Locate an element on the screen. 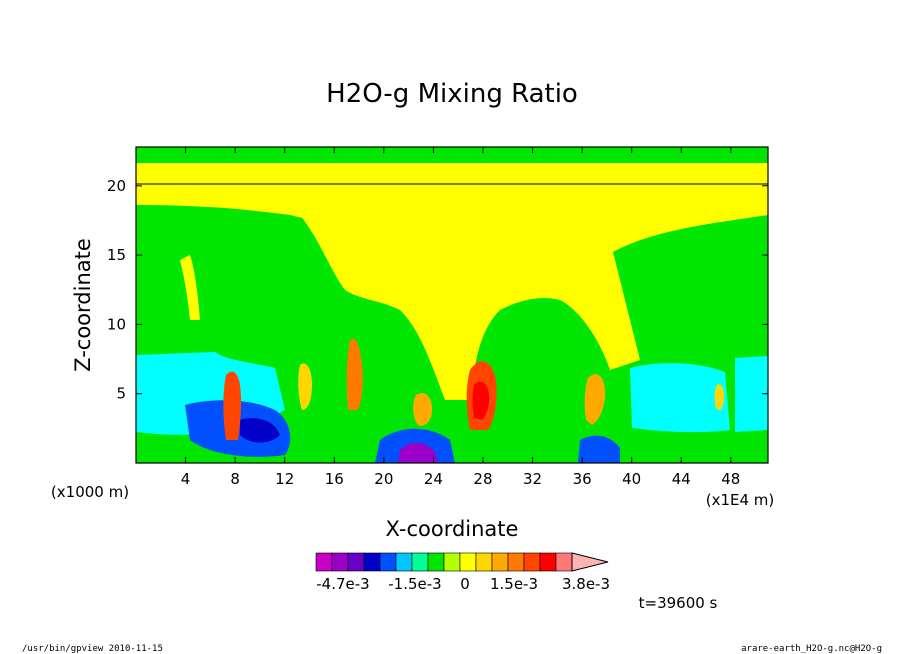  field-region-blue-bottom-right is located at coordinates (599, 449).